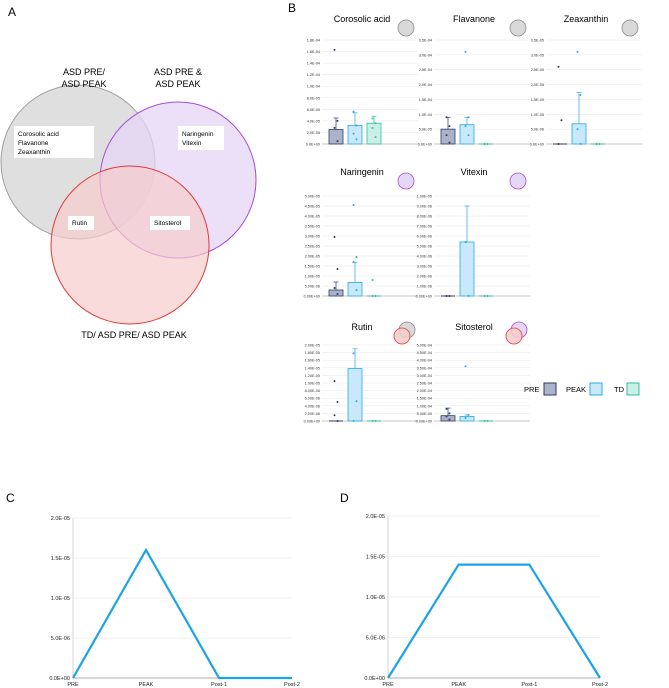 Image resolution: width=669 pixels, height=688 pixels. Describe the element at coordinates (313, 75) in the screenshot. I see `tick-label: 1.2E-04` at that location.